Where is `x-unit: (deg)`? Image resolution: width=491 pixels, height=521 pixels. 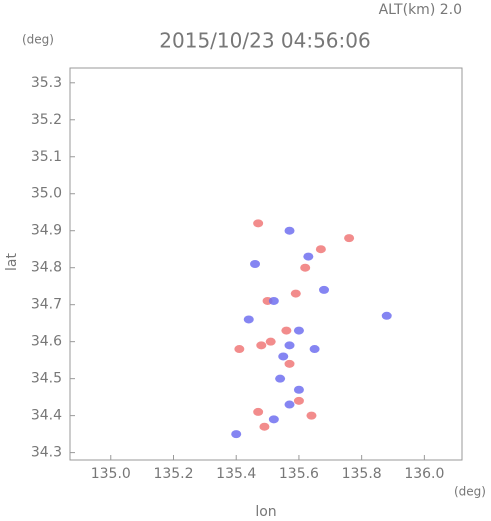
x-unit: (deg) is located at coordinates (470, 492).